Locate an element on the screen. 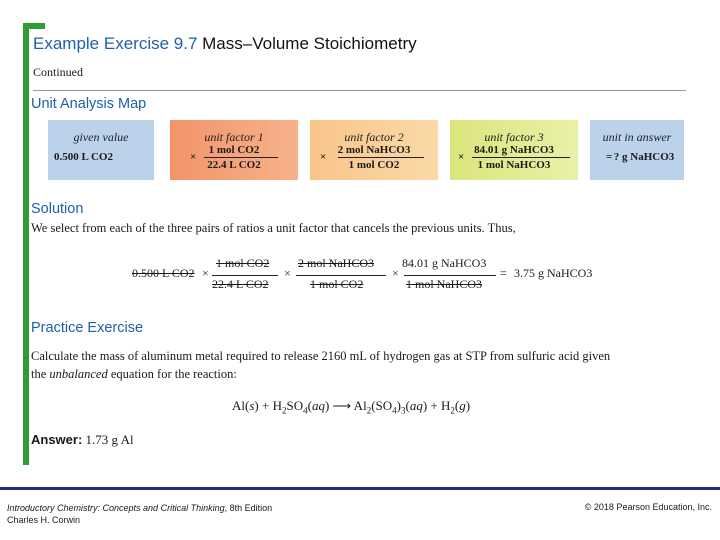  solution-heading: Solution is located at coordinates (57, 209).